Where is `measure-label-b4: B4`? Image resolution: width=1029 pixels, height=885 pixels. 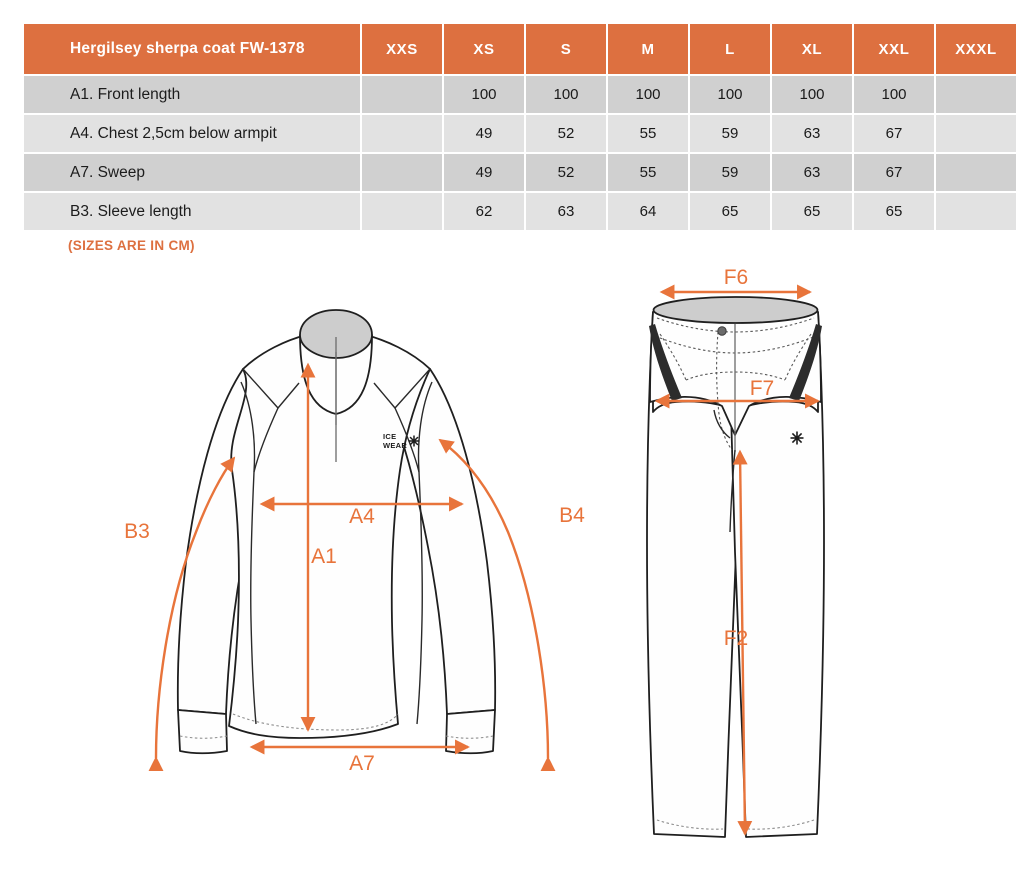 measure-label-b4: B4 is located at coordinates (572, 515).